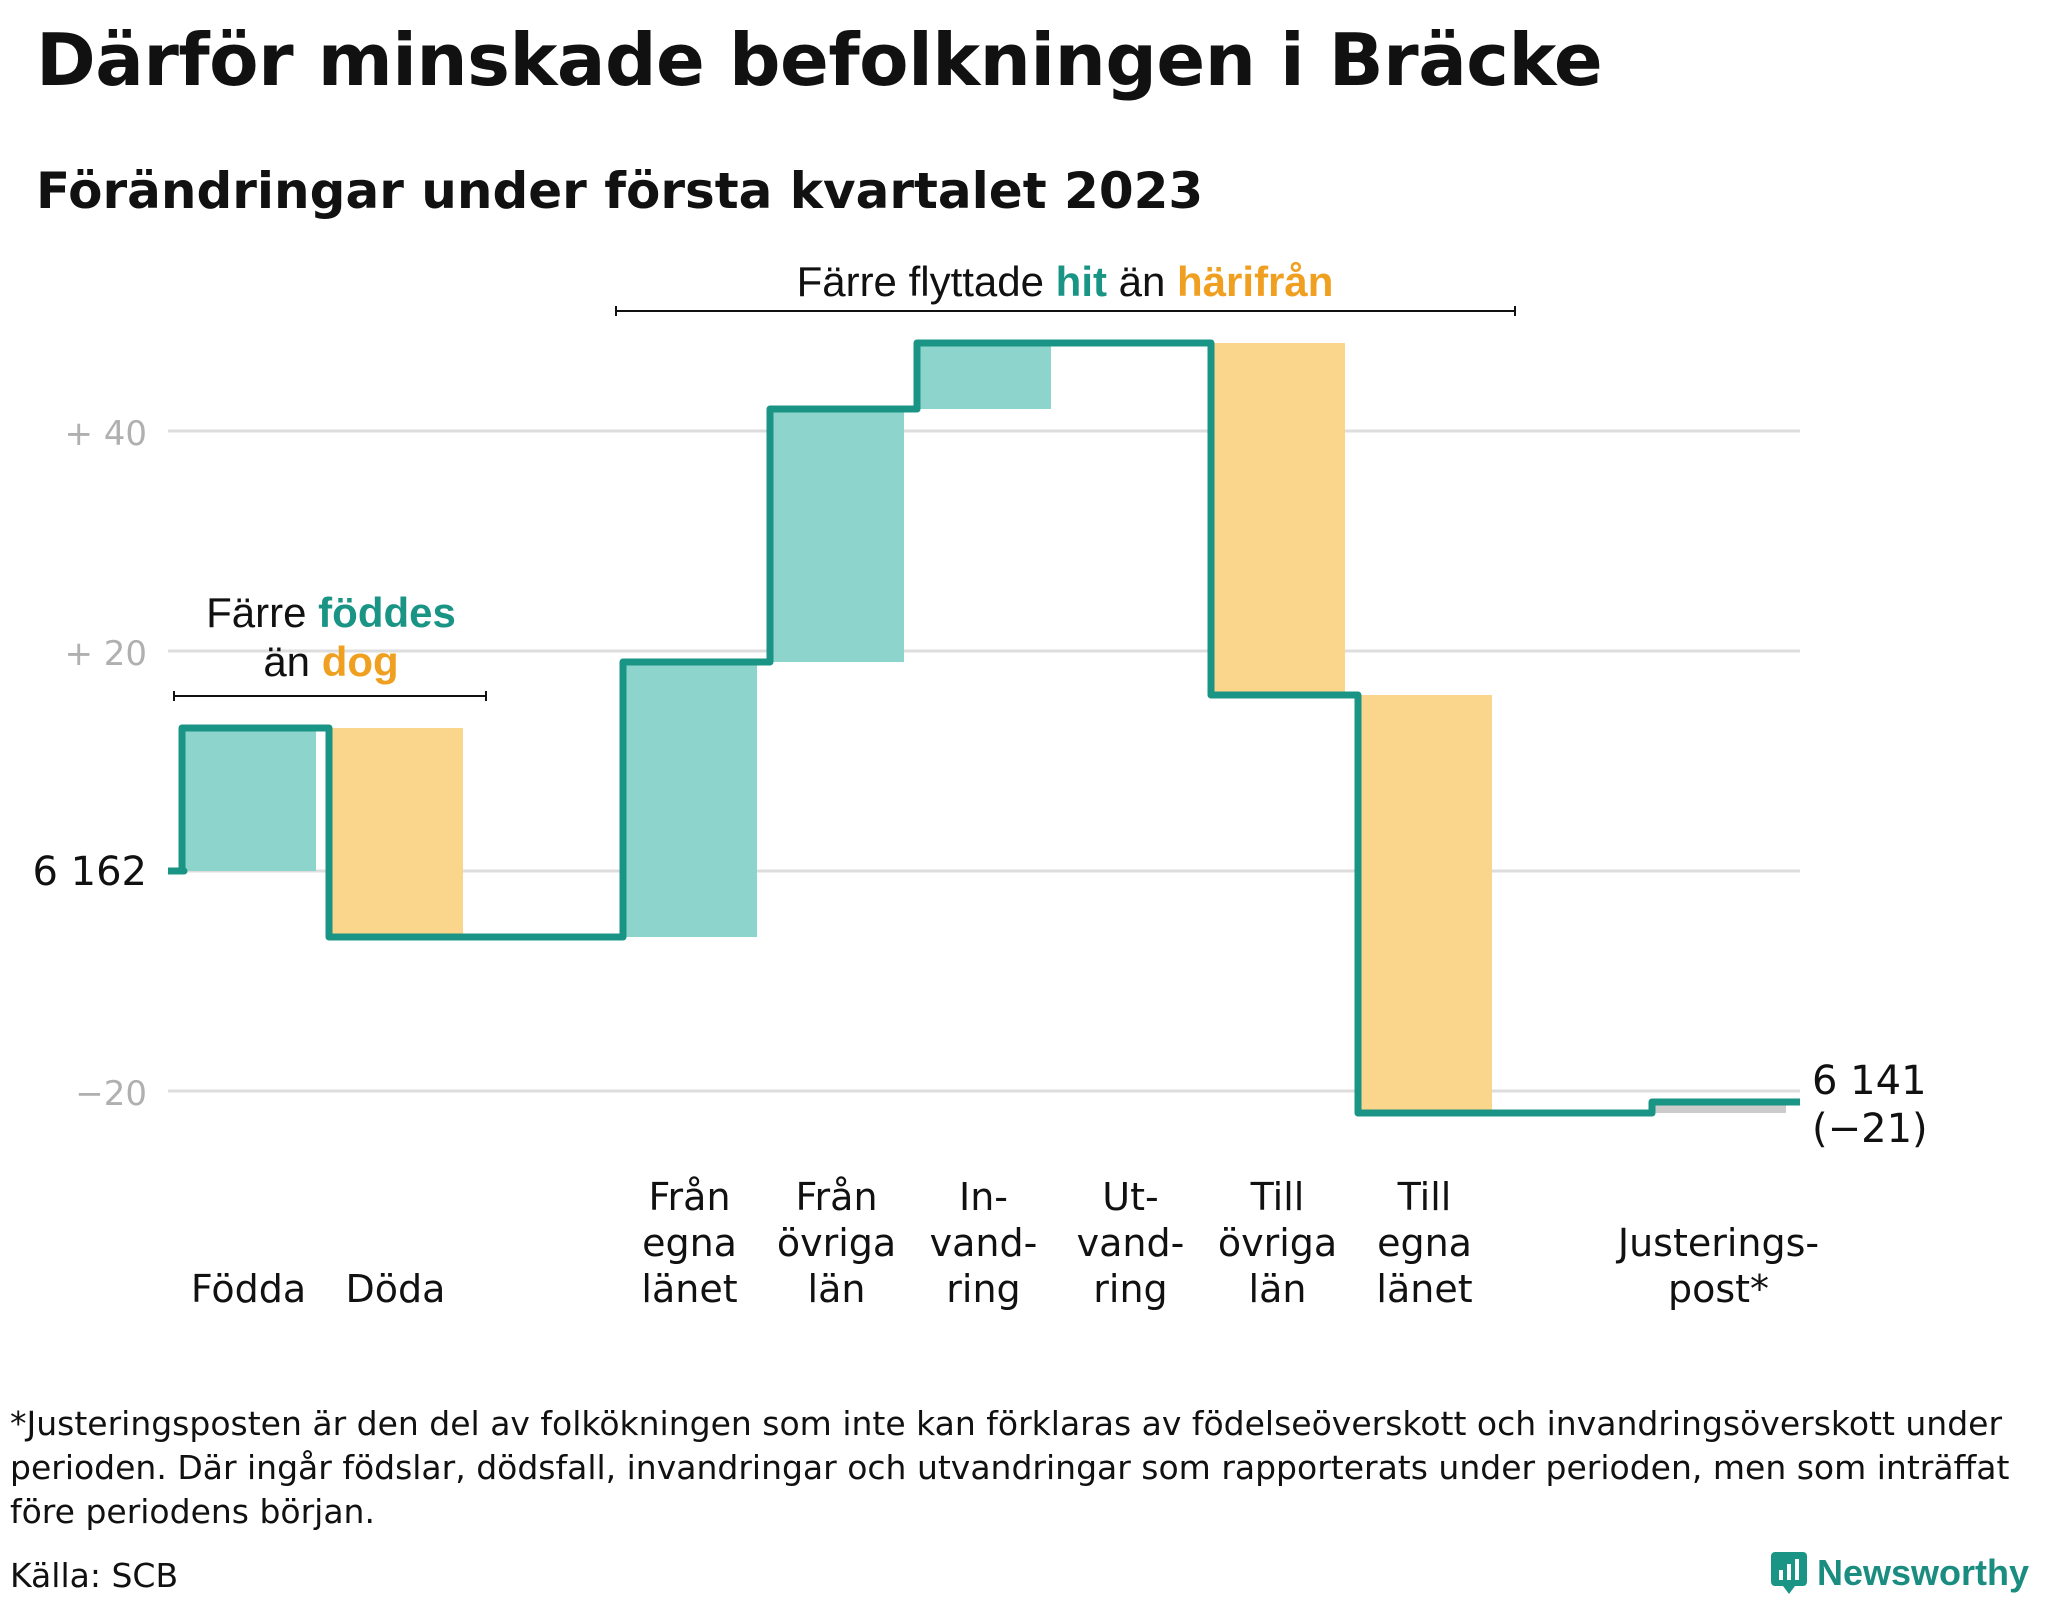 The image size is (2048, 1600). Describe the element at coordinates (111, 1094) in the screenshot. I see `y-tick-label: −20` at that location.